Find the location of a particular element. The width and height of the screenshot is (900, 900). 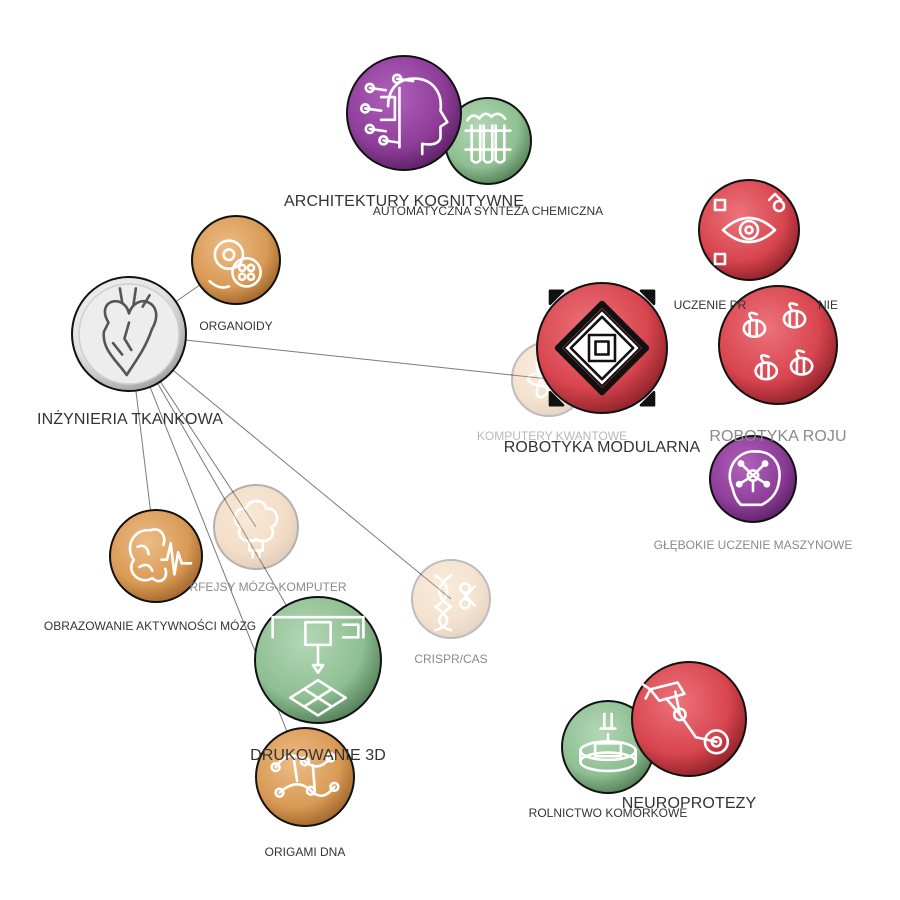

node-architektury is located at coordinates (404, 113).